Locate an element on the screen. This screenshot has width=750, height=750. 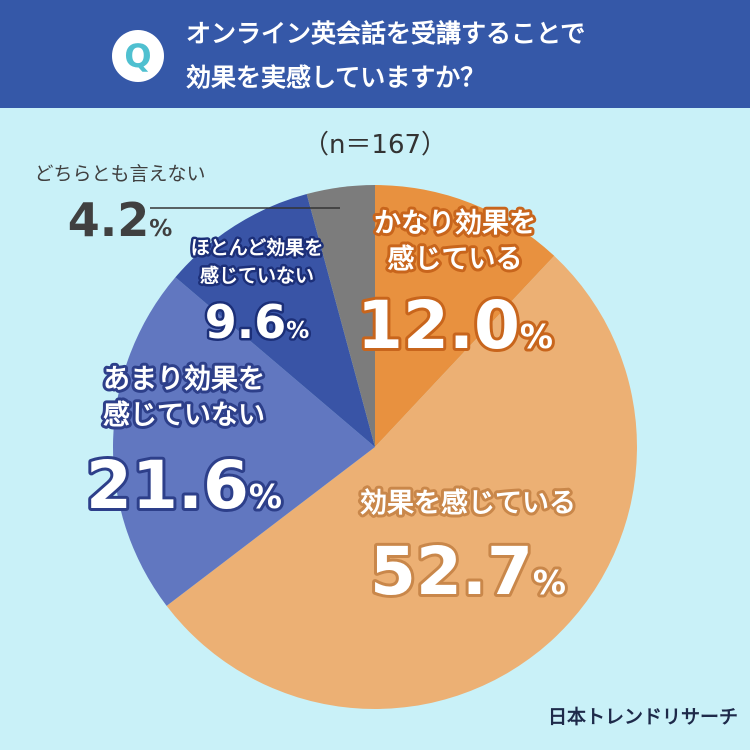
slice-value-number-3: 21.6 is located at coordinates (167, 485).